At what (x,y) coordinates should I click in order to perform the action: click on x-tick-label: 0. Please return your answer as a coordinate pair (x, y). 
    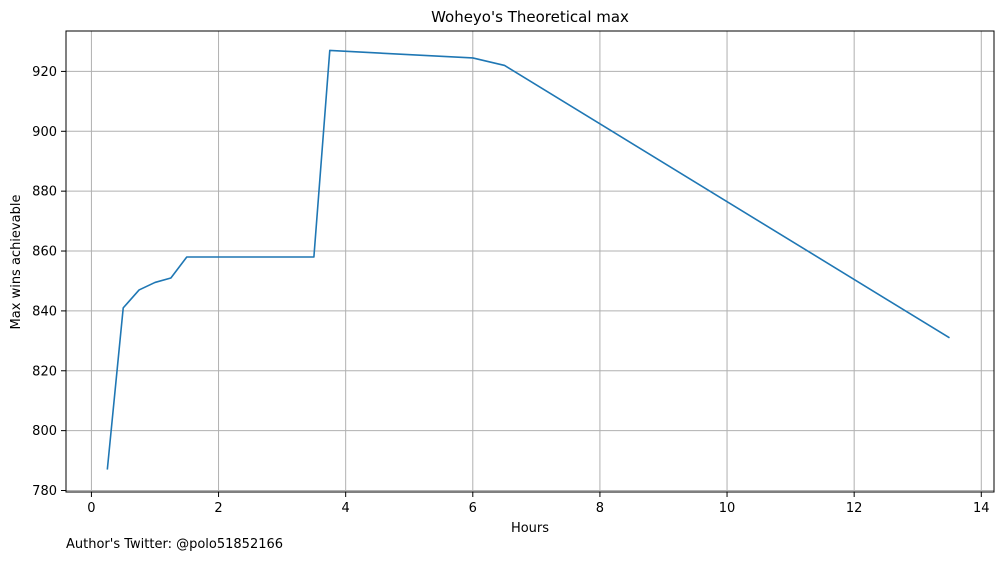
    Looking at the image, I should click on (91, 508).